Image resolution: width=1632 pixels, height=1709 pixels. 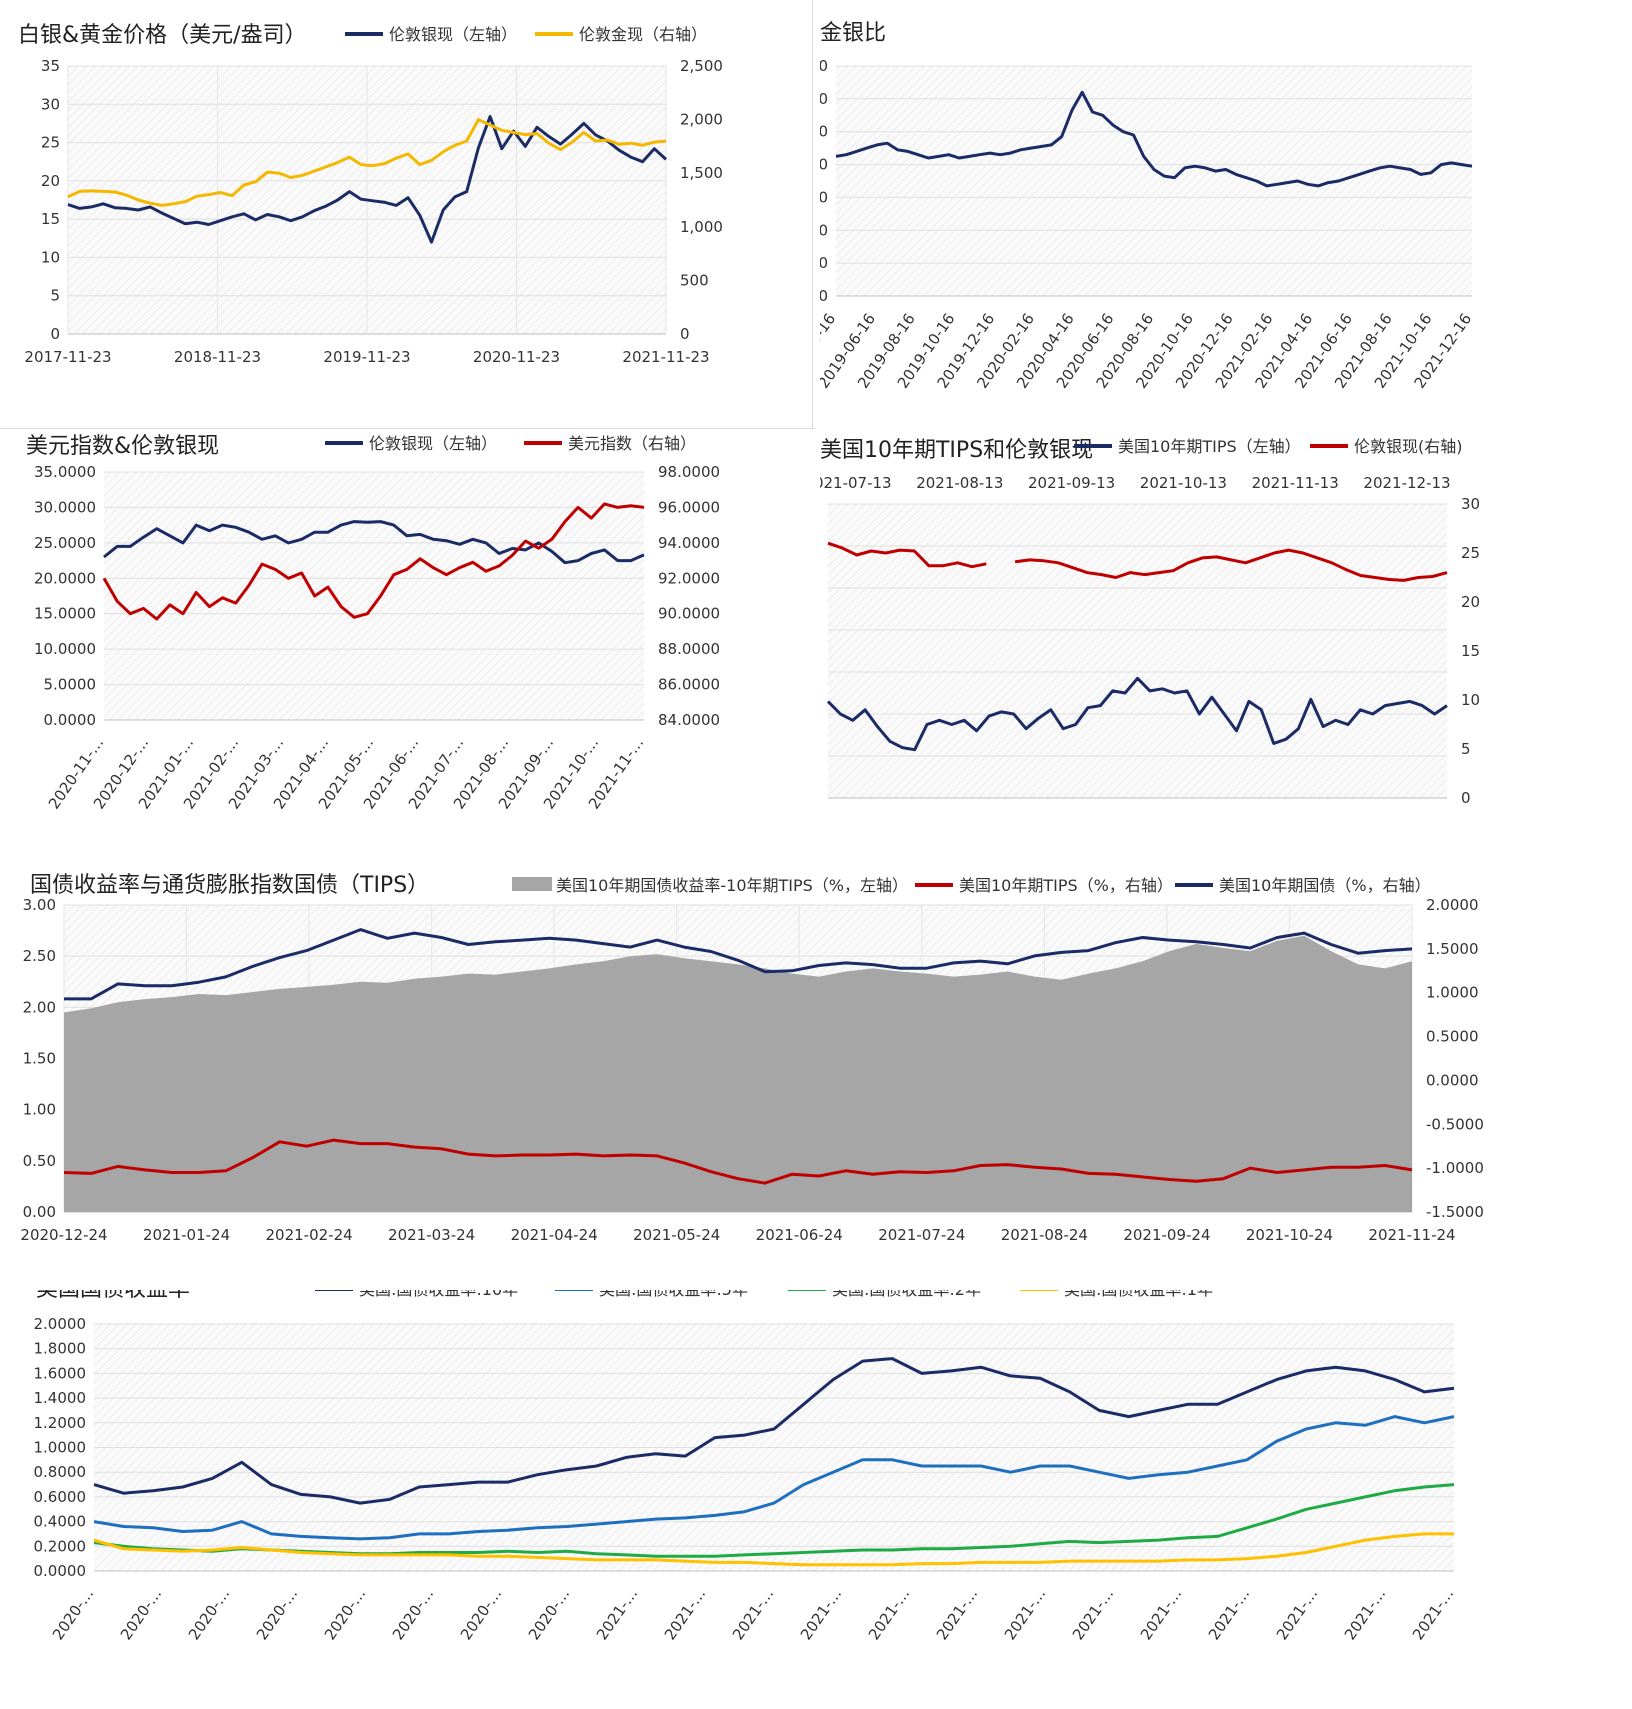 What do you see at coordinates (824, 99) in the screenshot?
I see `y-tick-left: 120` at bounding box center [824, 99].